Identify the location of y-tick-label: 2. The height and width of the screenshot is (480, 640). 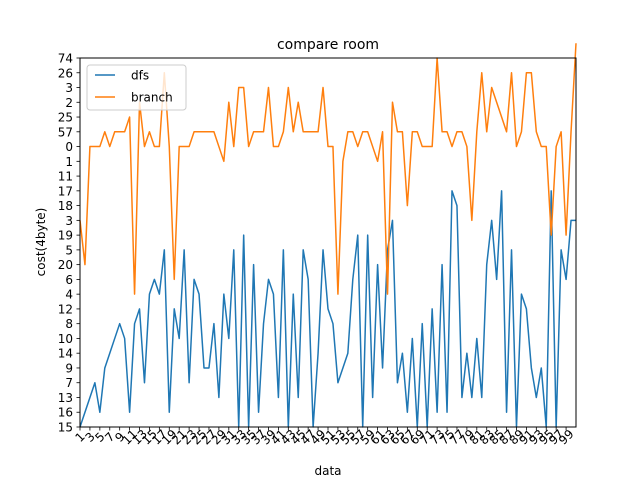
(69, 103).